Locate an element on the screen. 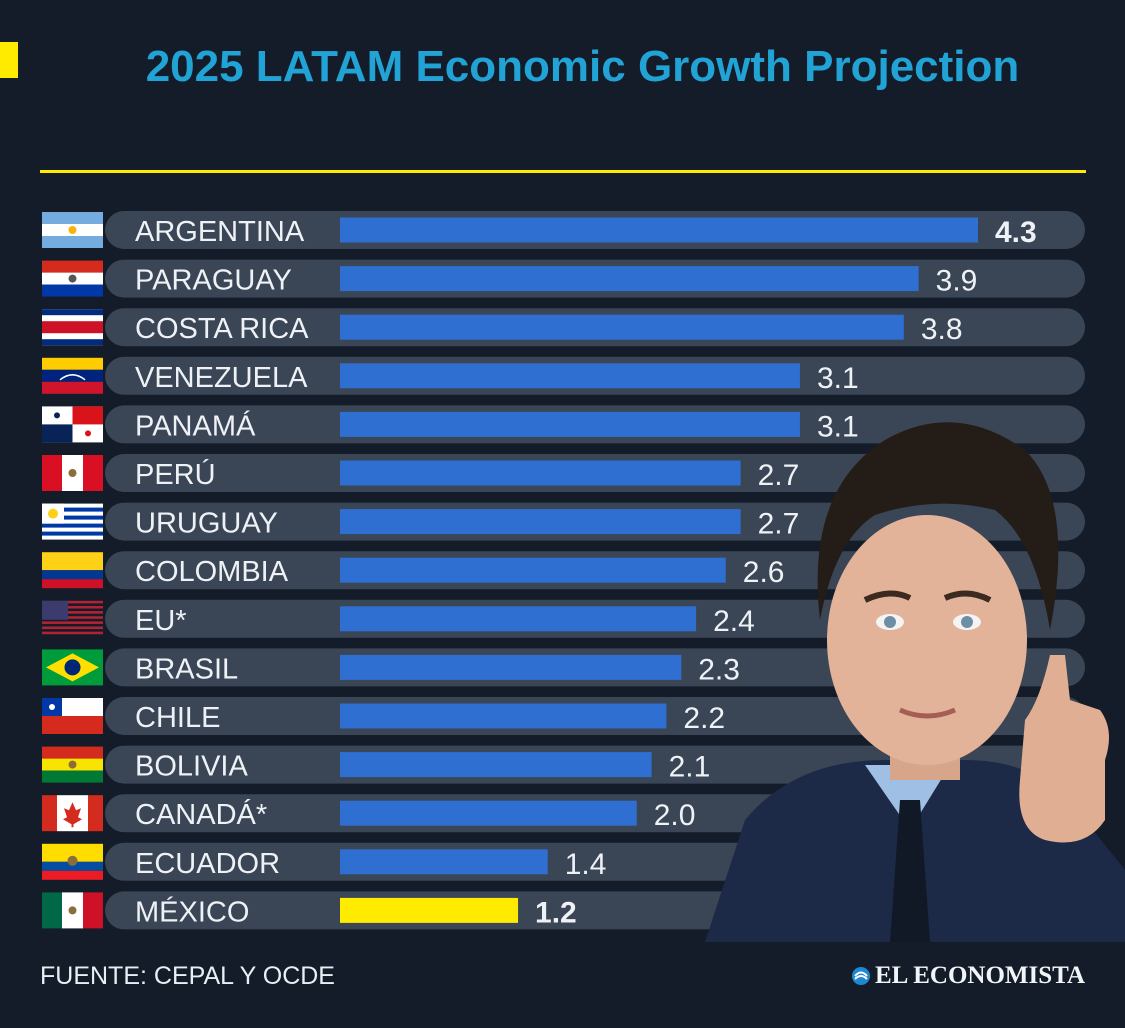 The width and height of the screenshot is (1125, 1028). value-label: 2.3 is located at coordinates (719, 669).